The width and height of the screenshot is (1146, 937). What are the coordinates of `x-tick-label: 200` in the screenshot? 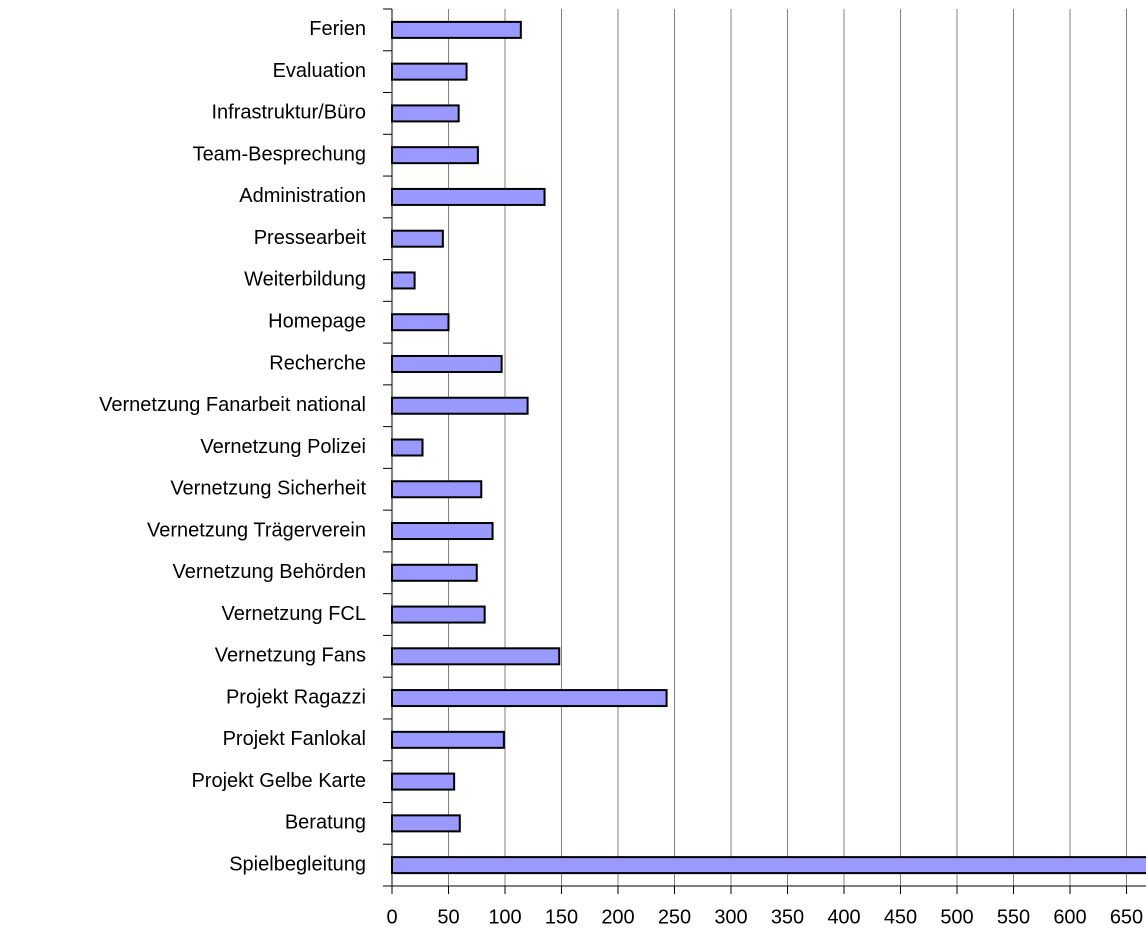 It's located at (617, 917).